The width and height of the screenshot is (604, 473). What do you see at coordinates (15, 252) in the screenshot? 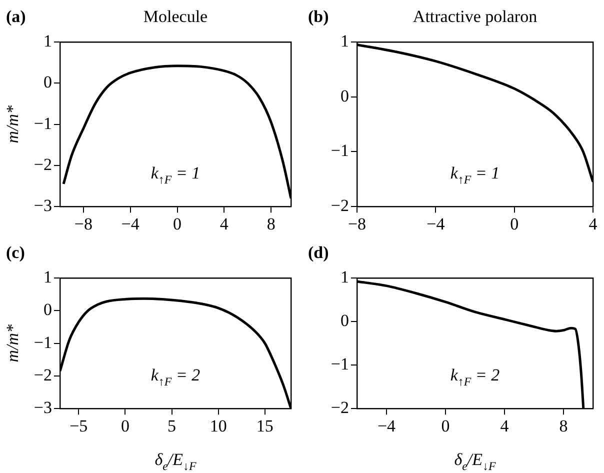
I see `text: (c)` at bounding box center [15, 252].